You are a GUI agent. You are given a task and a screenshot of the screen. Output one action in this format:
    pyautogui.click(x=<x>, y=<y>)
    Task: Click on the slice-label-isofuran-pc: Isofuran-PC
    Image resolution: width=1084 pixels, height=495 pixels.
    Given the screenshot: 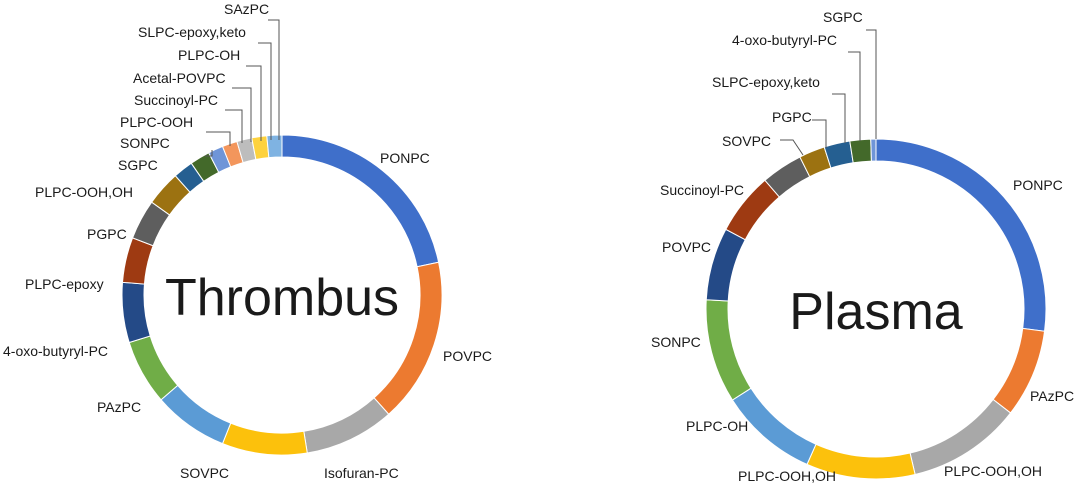 What is the action you would take?
    pyautogui.click(x=361, y=473)
    